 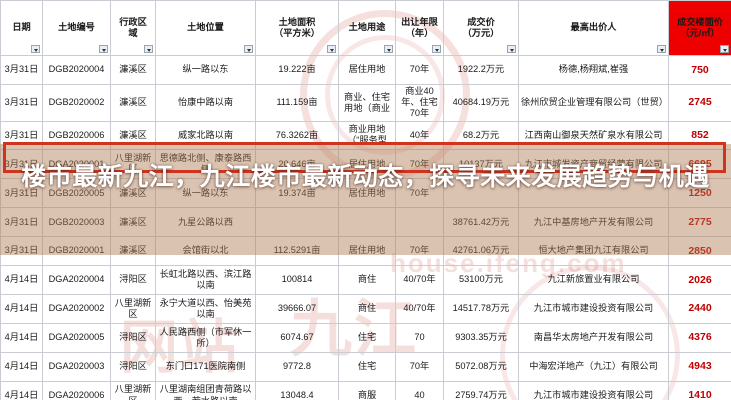 I want to click on cell-land-use: 住宅, so click(x=367, y=366).